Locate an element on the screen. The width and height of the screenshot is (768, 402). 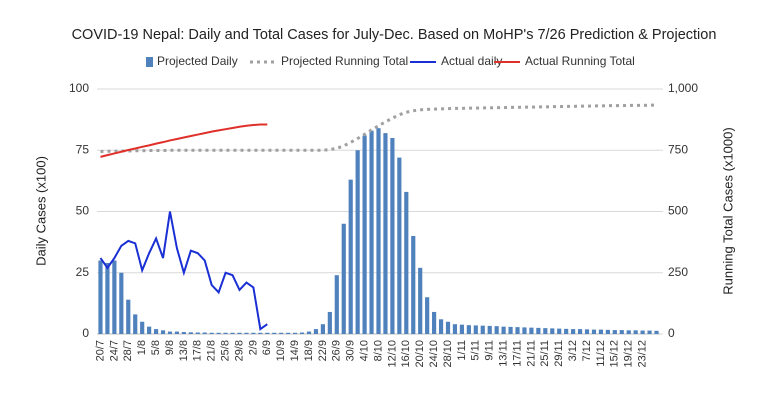
x-tick-label: 9/11 is located at coordinates (490, 350).